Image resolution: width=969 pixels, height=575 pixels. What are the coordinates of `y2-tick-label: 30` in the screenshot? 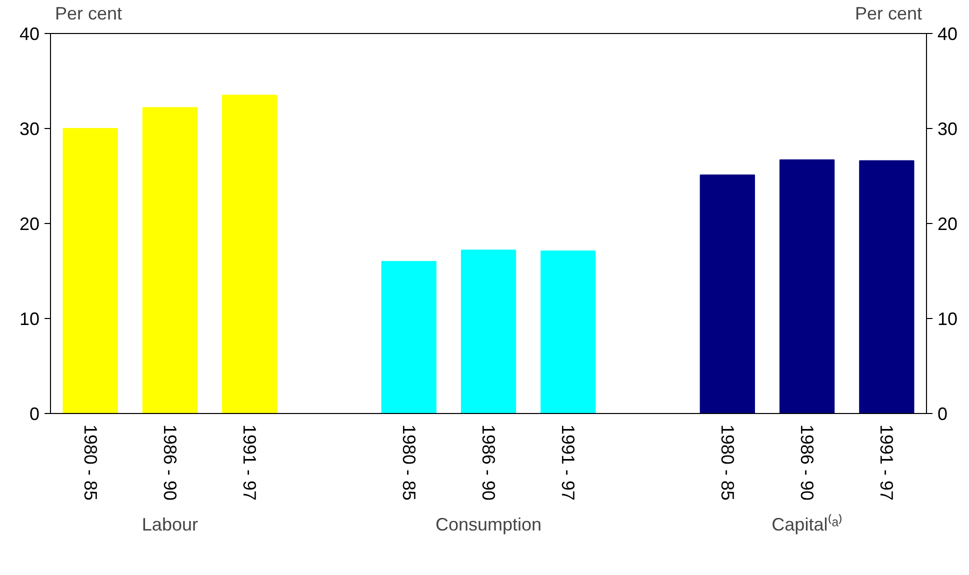 It's located at (948, 129).